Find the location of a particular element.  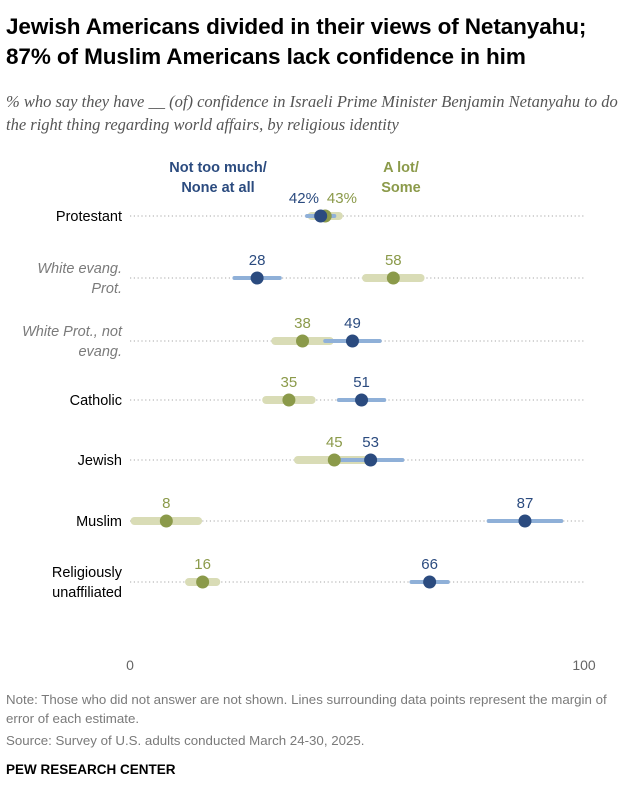

x-tick-label: 100 is located at coordinates (584, 665).